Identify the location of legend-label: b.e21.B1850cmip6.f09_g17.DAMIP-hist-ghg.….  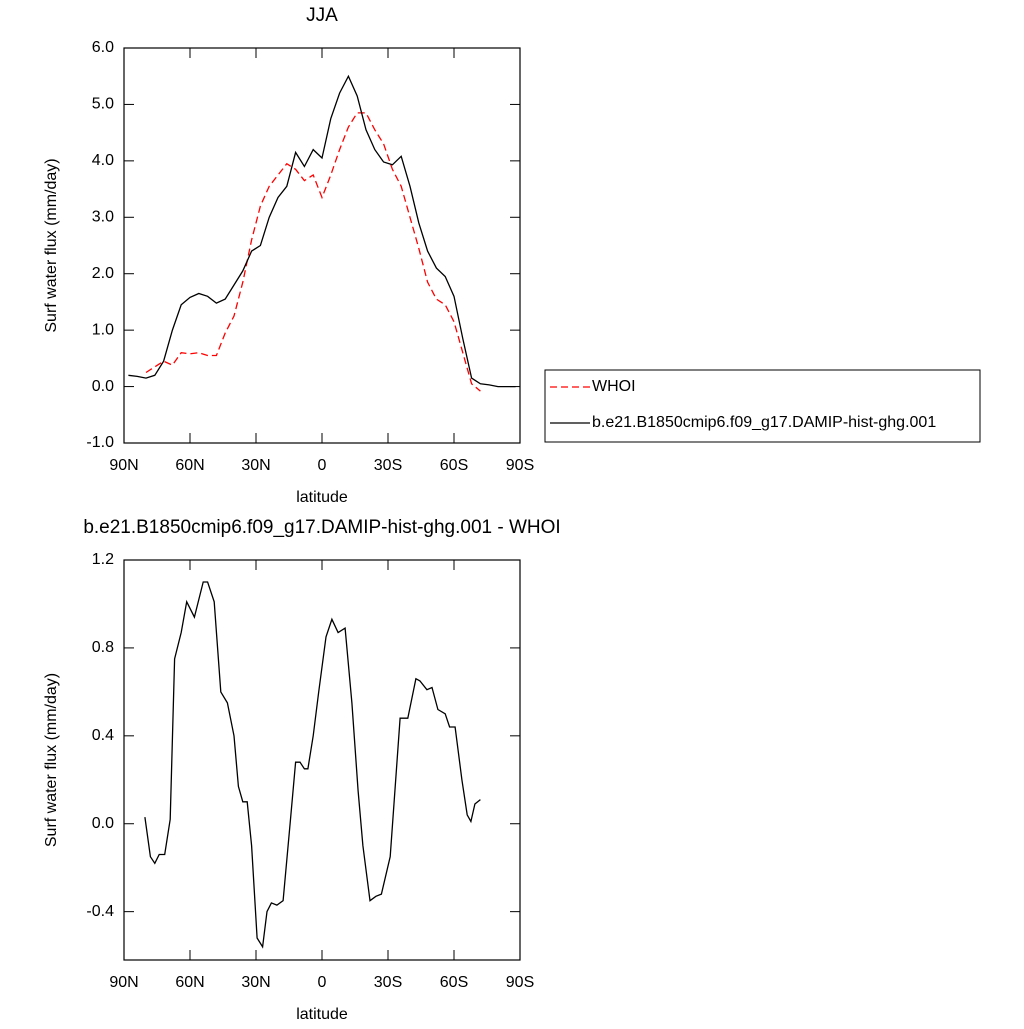
(764, 422).